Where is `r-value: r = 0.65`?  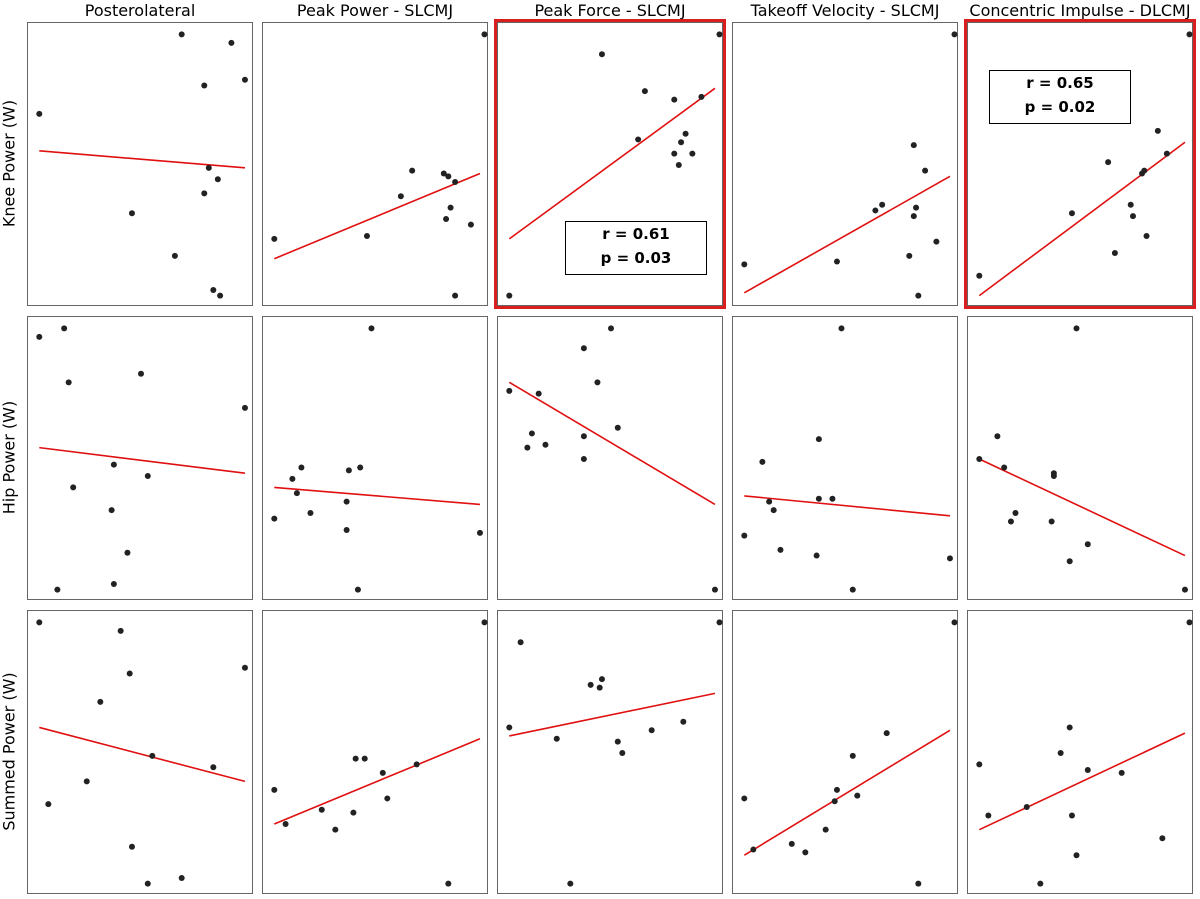 r-value: r = 0.65 is located at coordinates (1060, 83).